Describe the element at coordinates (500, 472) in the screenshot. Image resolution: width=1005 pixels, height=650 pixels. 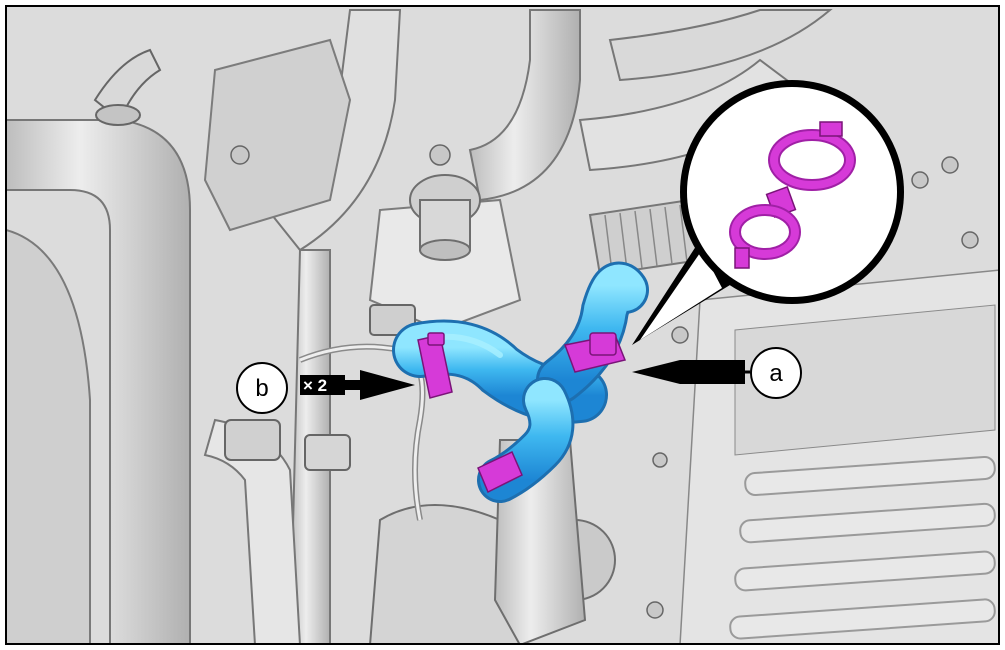
I see `clamp-lower` at that location.